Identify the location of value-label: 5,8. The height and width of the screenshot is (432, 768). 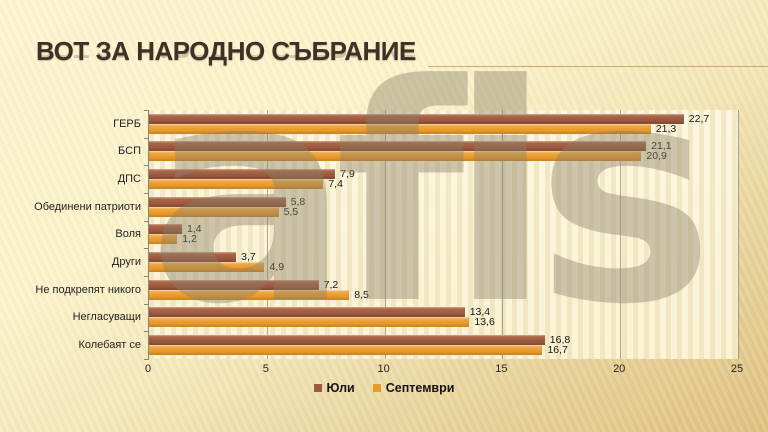
(298, 201).